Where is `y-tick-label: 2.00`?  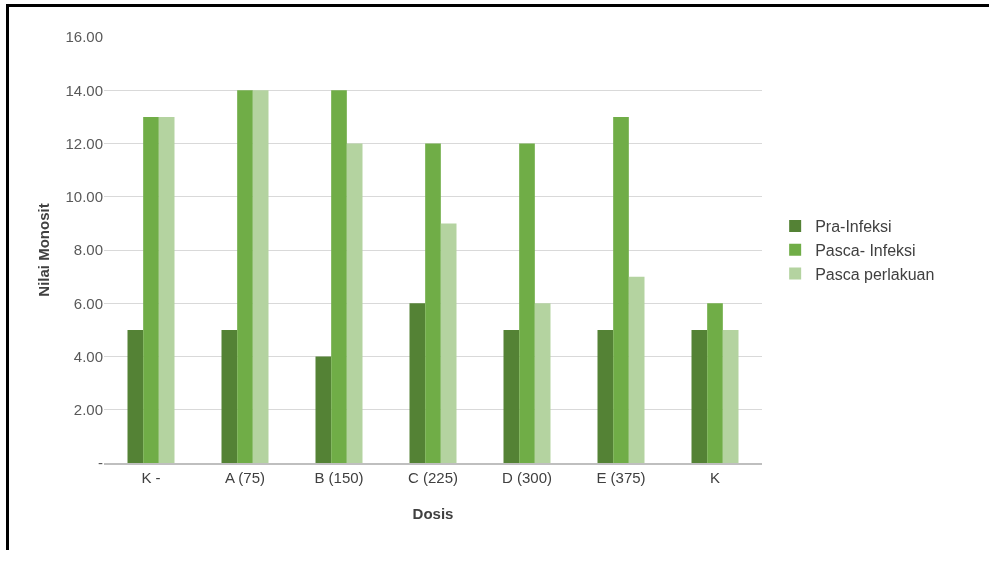 y-tick-label: 2.00 is located at coordinates (88, 409).